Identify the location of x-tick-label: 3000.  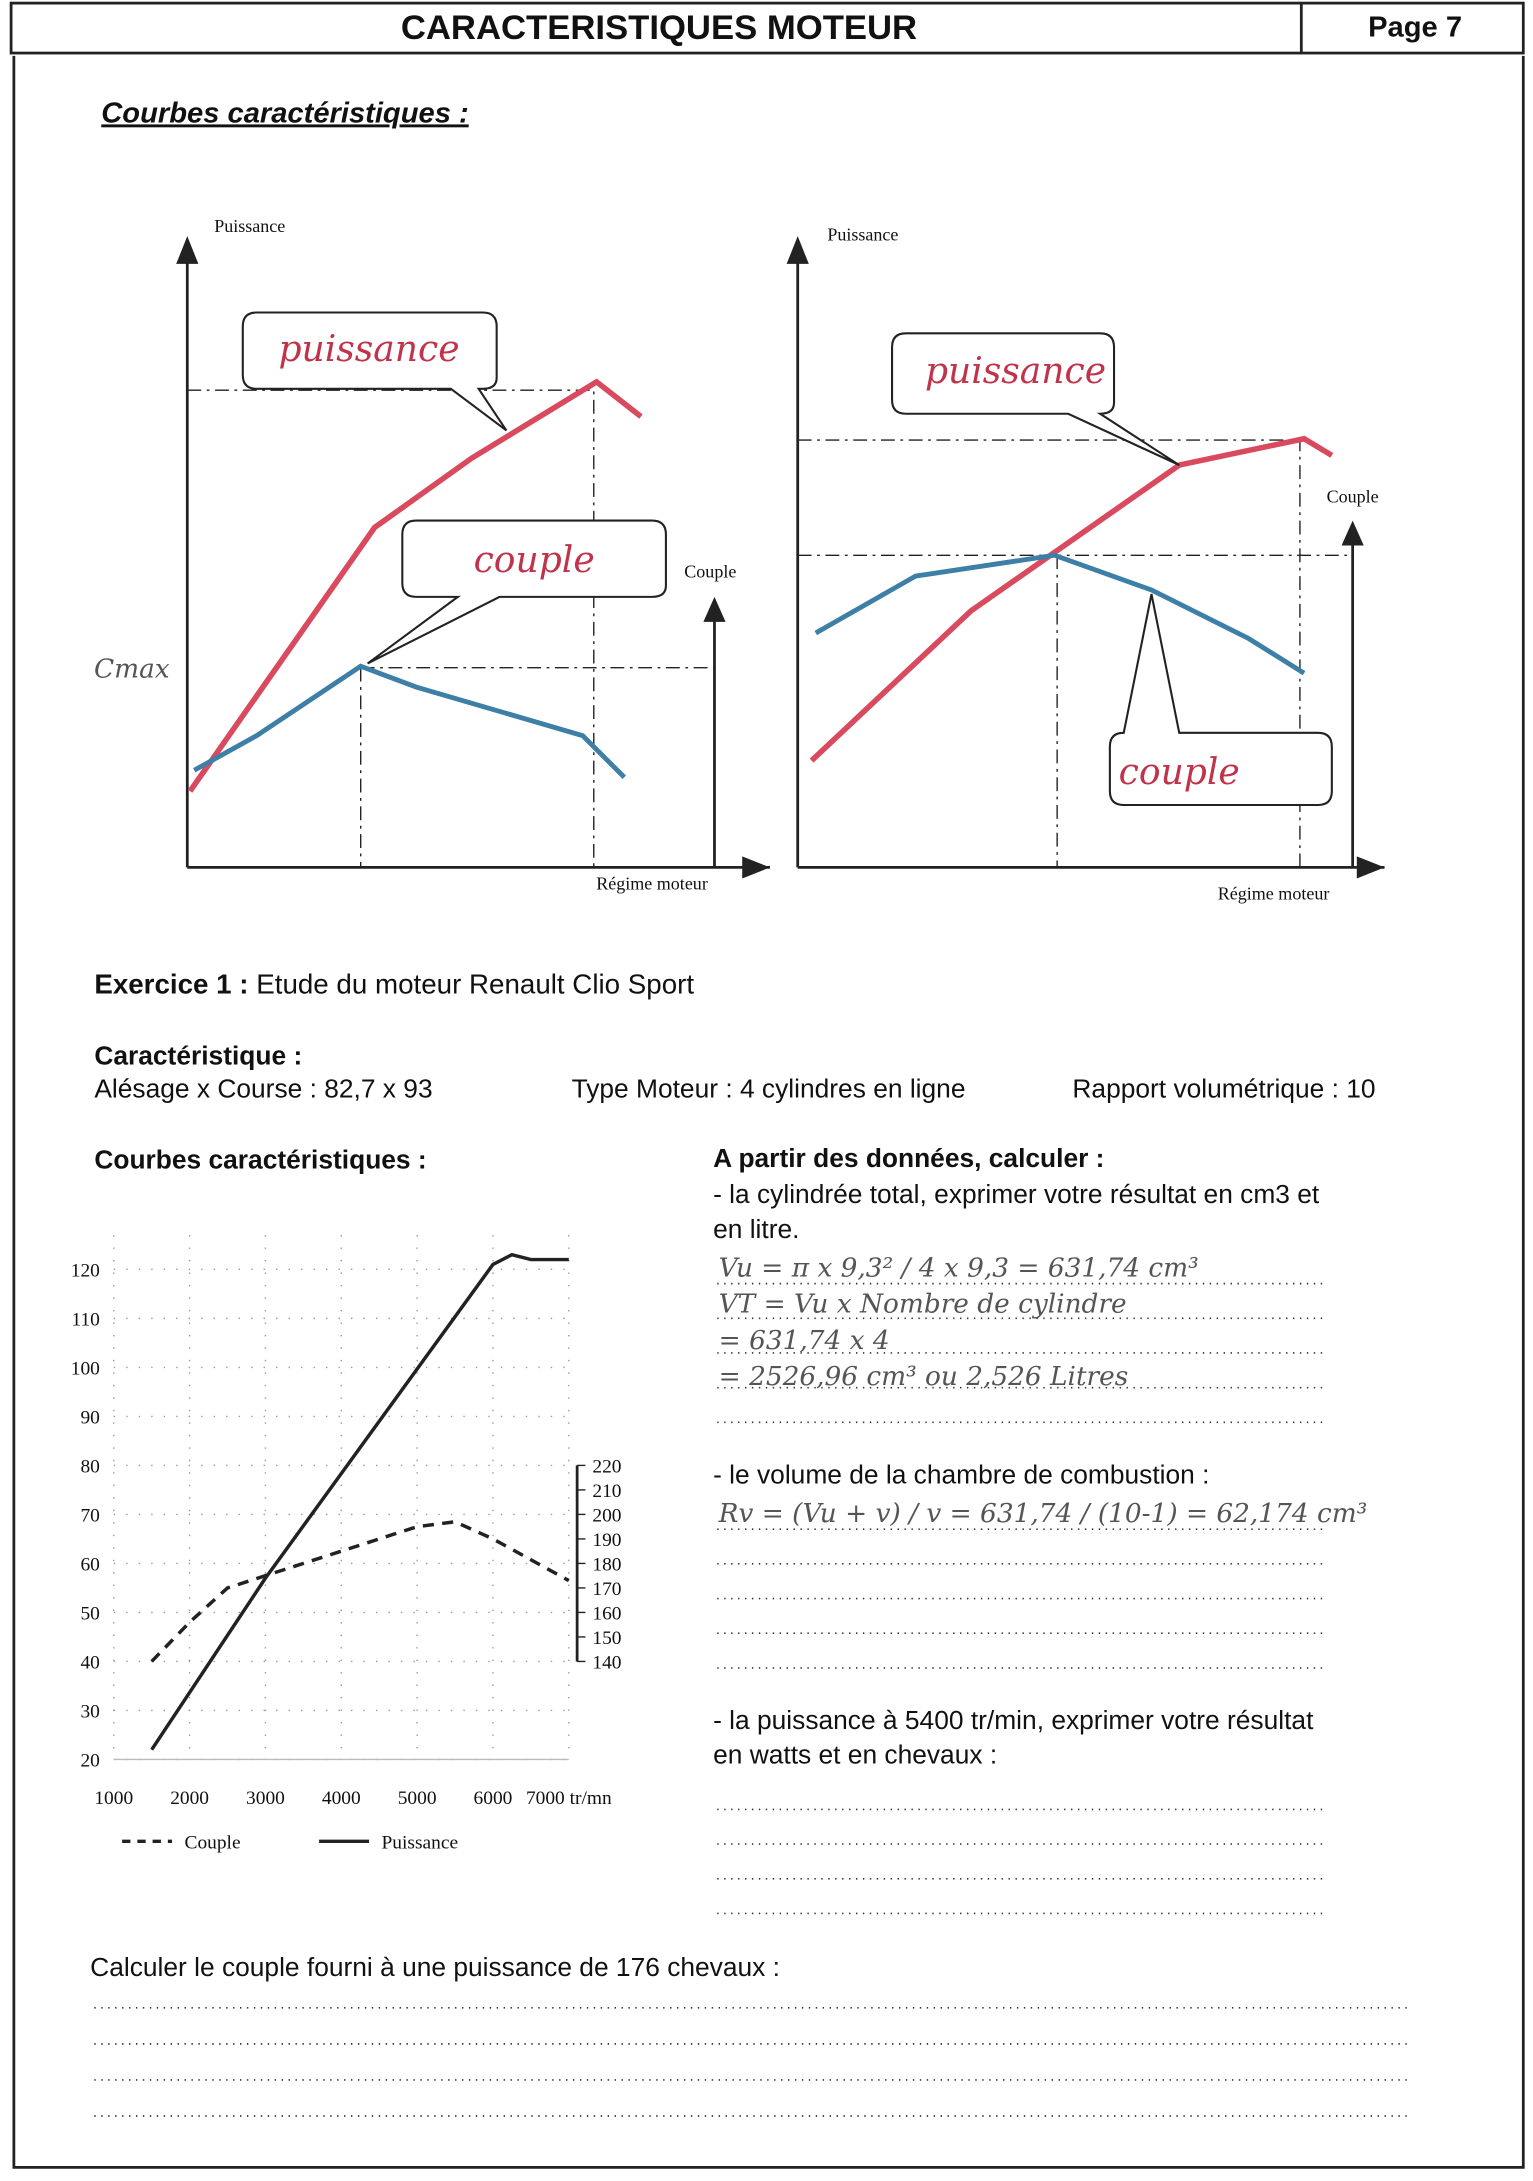
(265, 1798).